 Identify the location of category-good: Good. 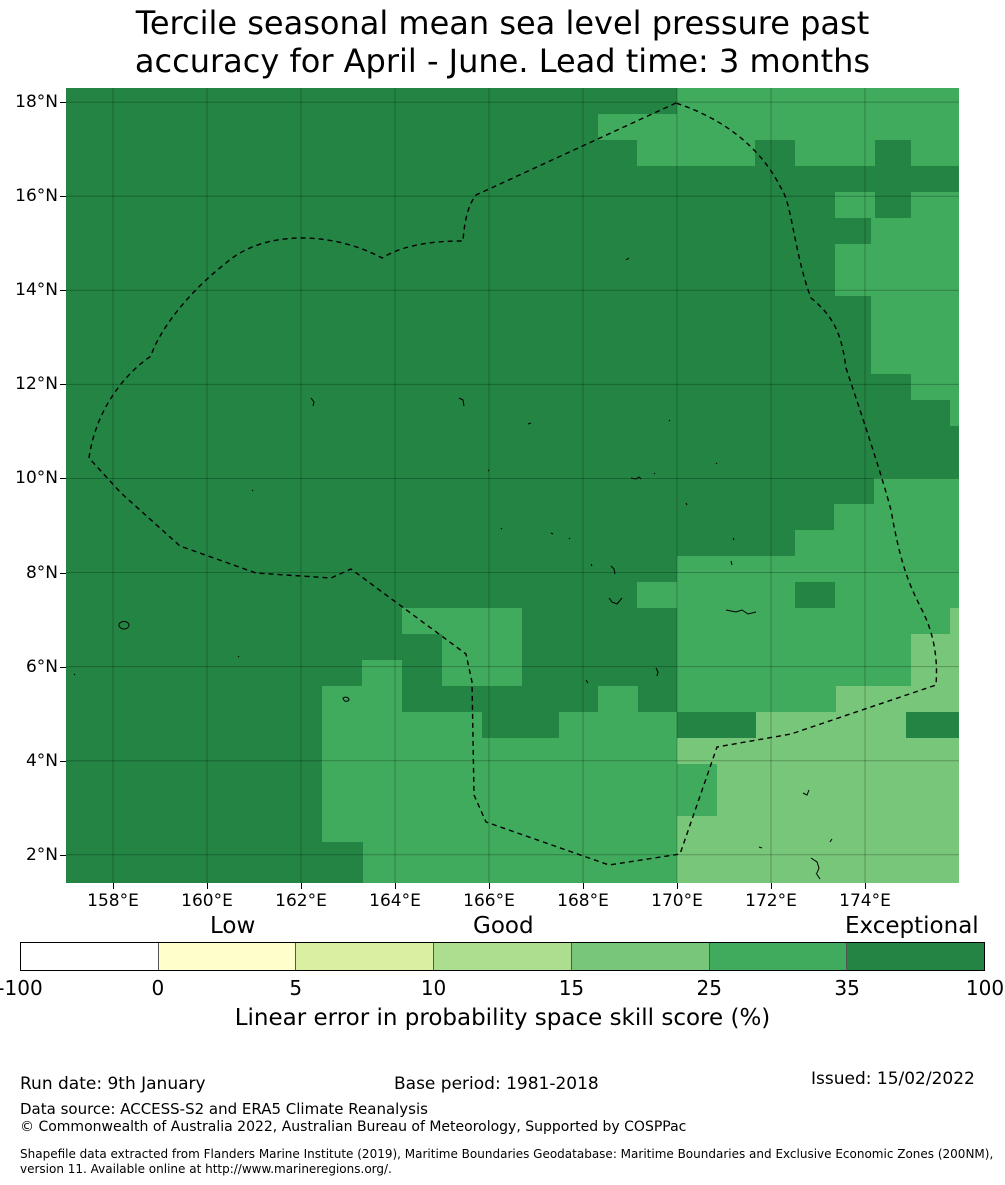
(503, 926).